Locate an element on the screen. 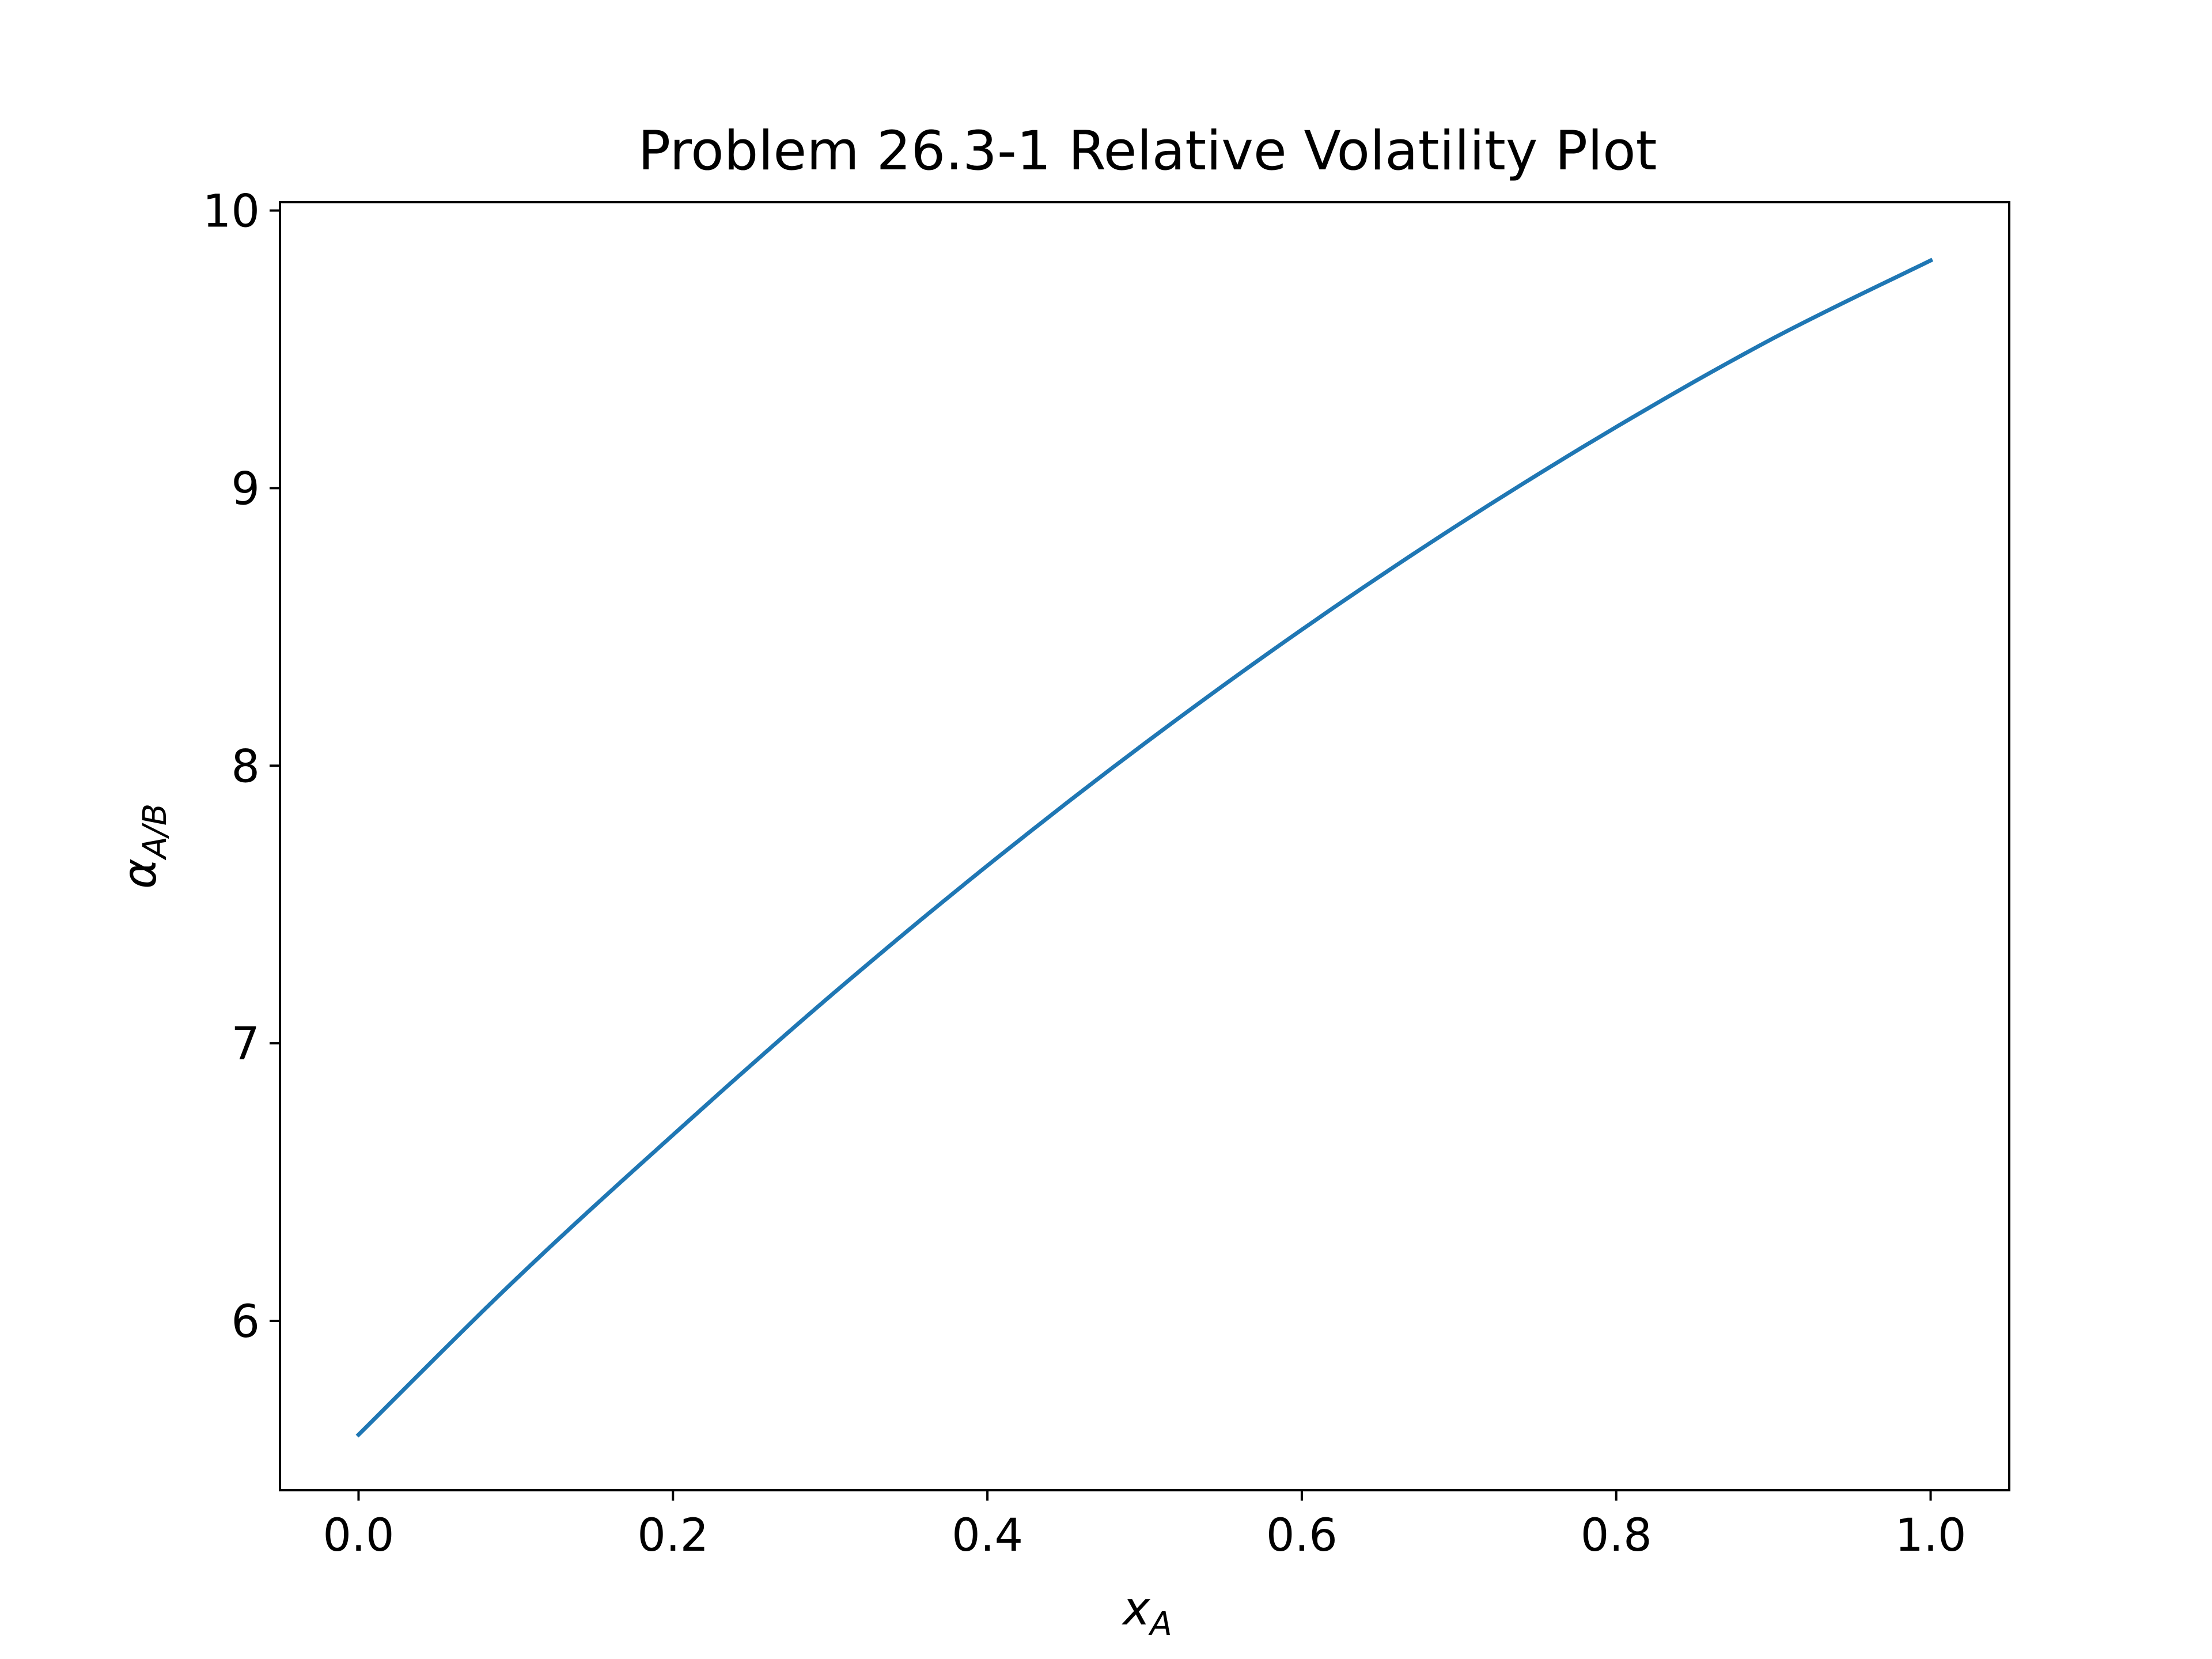 This screenshot has height=1659, width=2212. y-tick-label: 8 is located at coordinates (245, 767).